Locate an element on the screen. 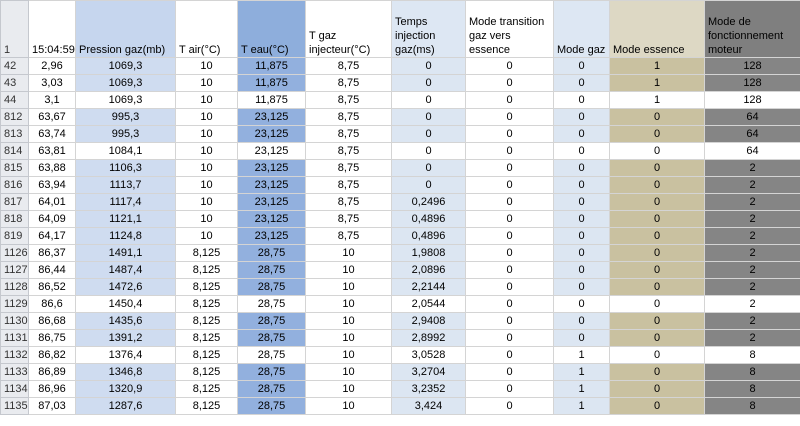 This screenshot has width=800, height=426. cell-pression: 1487,4 is located at coordinates (125, 270).